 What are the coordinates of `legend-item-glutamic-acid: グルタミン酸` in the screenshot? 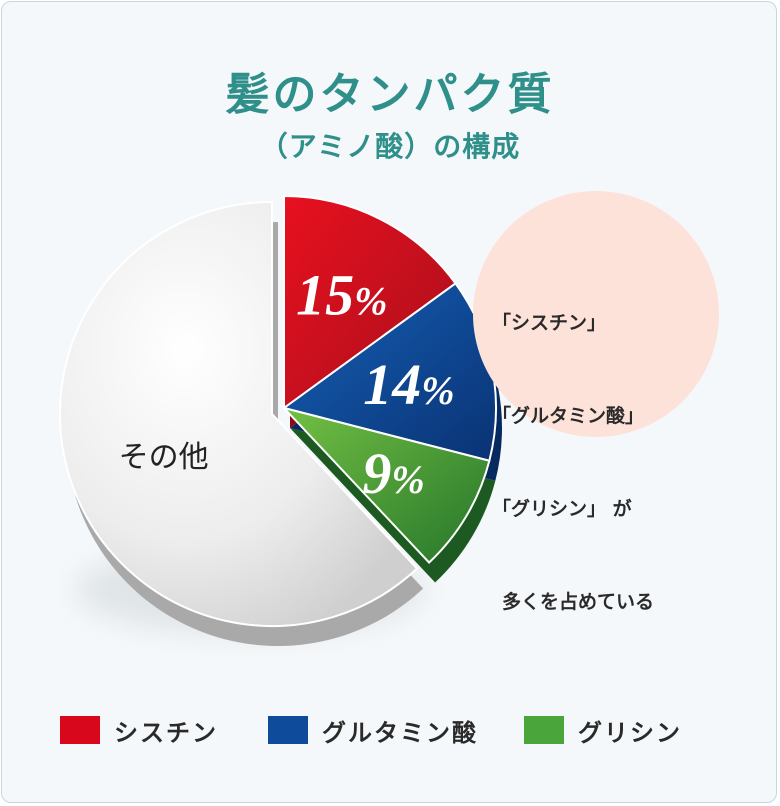 It's located at (373, 730).